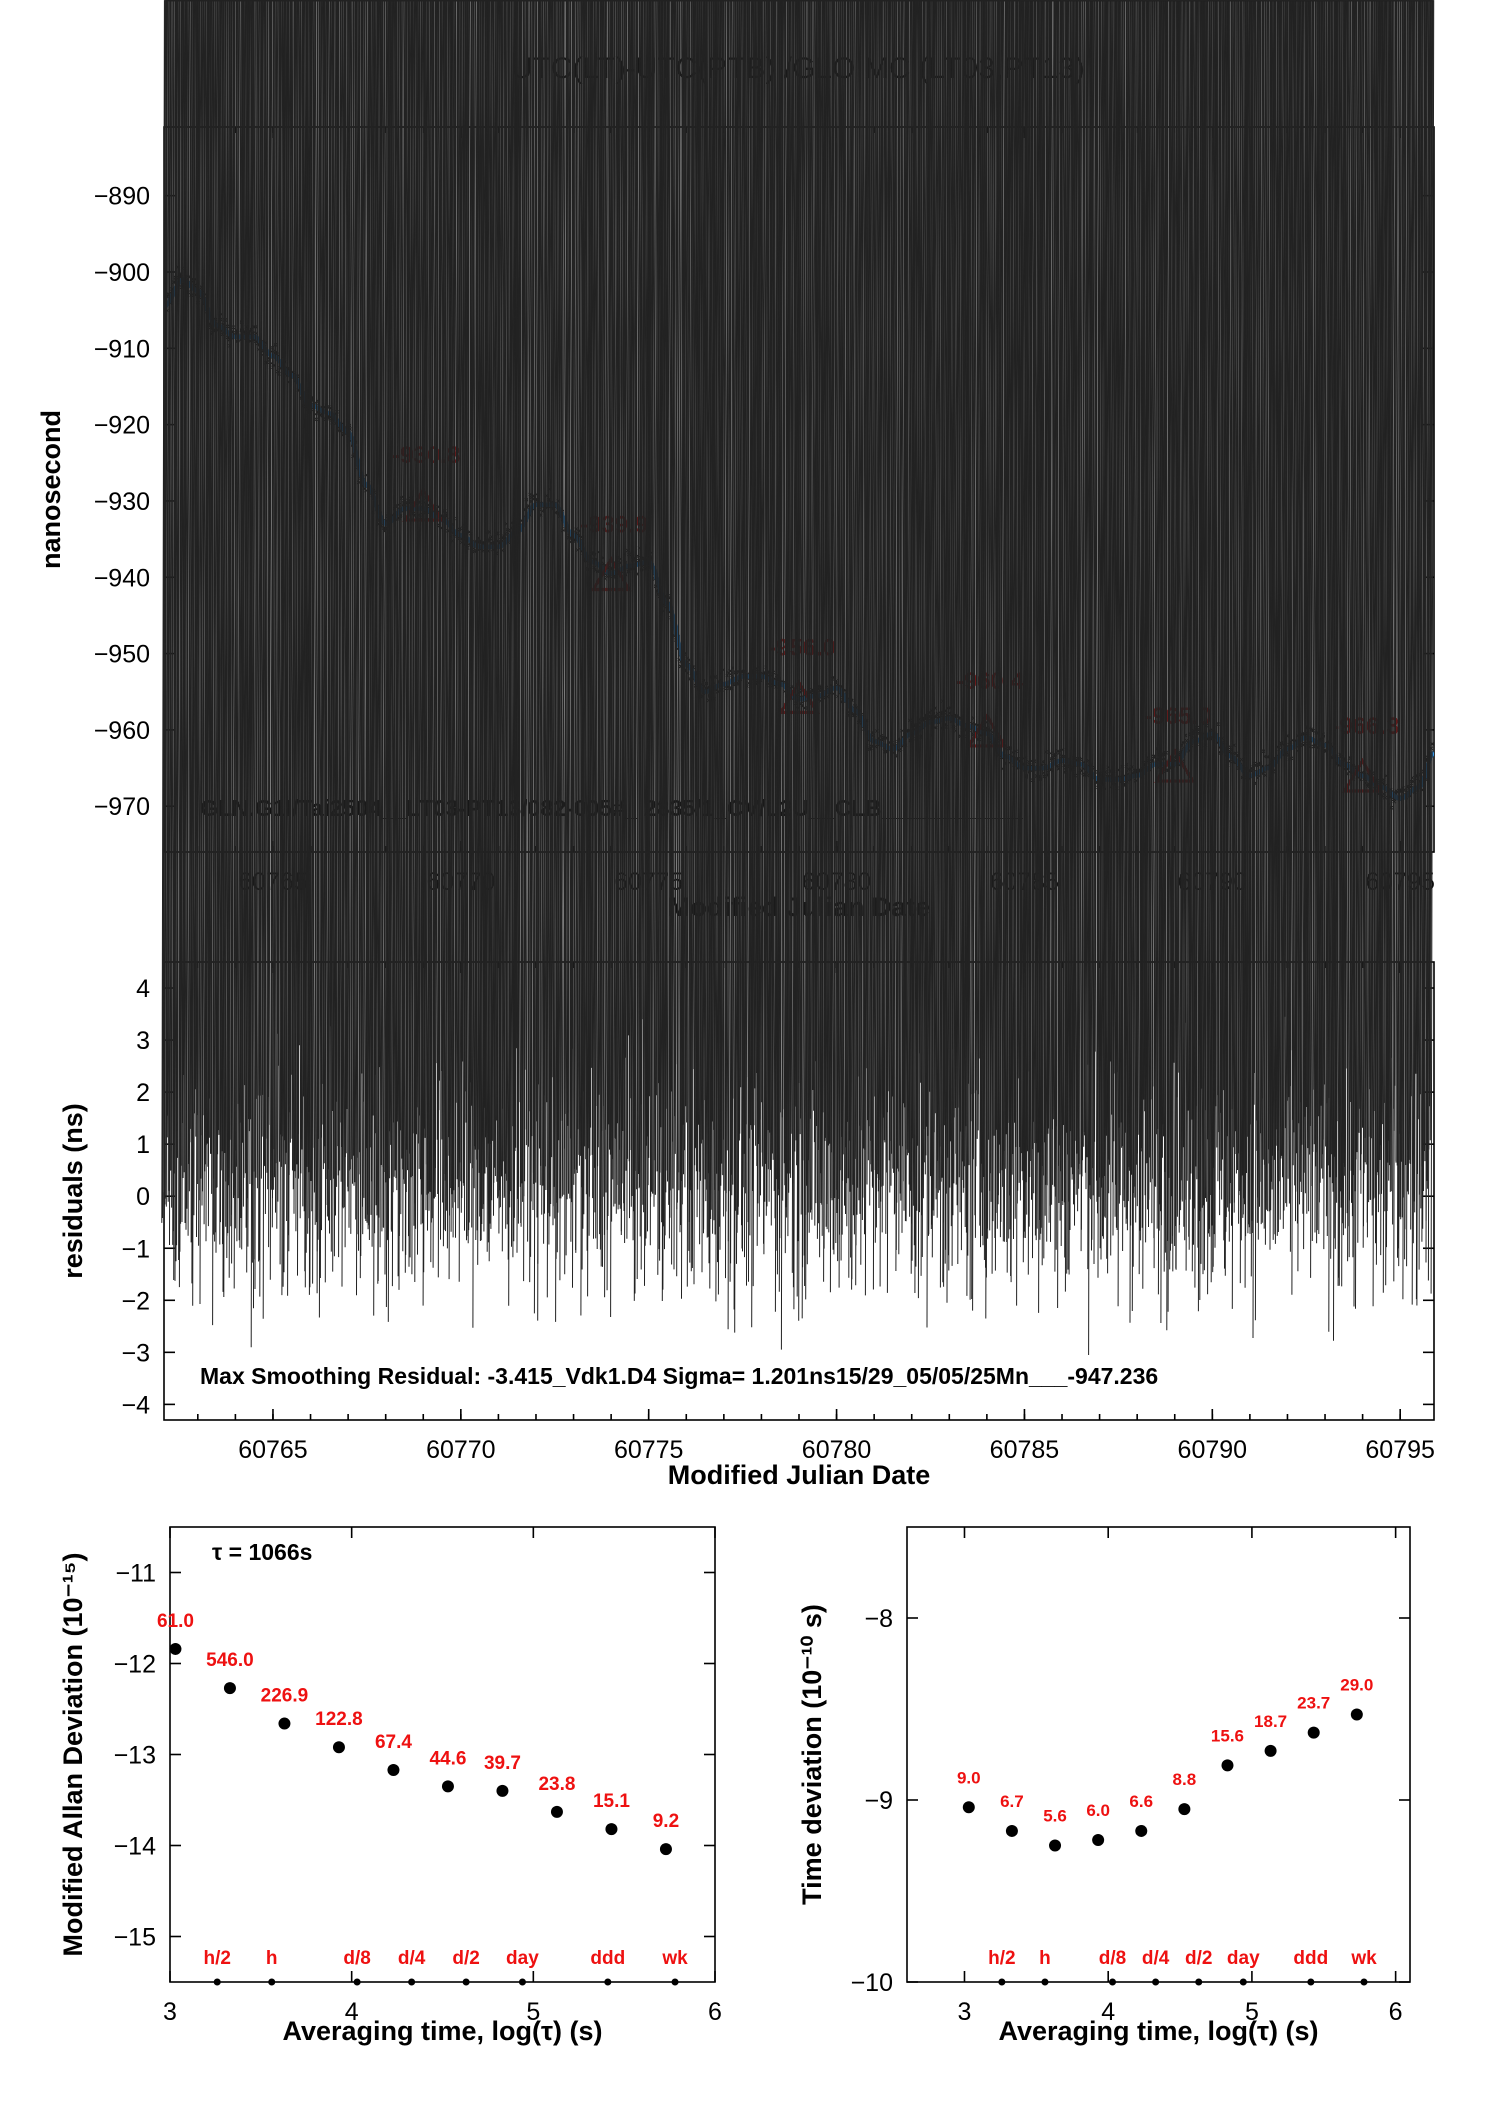 The width and height of the screenshot is (1488, 2105). I want to click on deviation-label: 6.0, so click(1098, 1810).